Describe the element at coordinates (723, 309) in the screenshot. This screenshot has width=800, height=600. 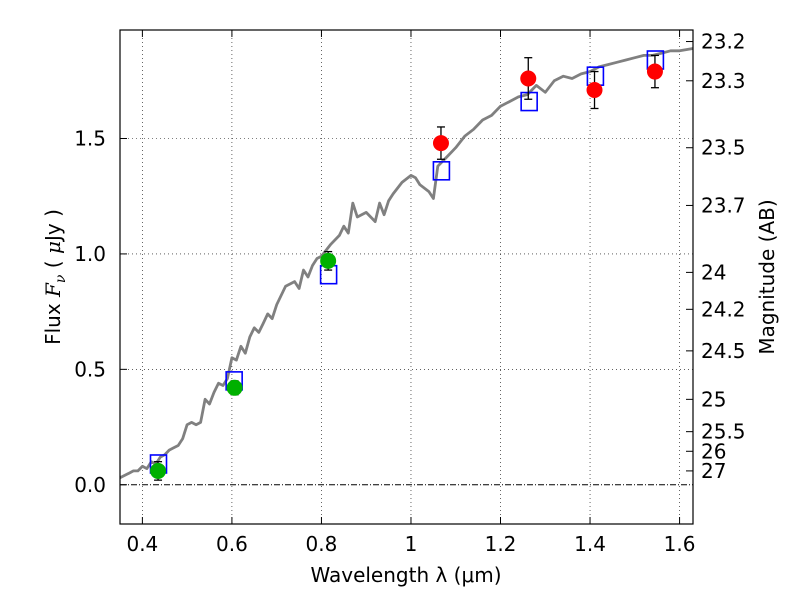
I see `y2-tick-label: 24.2` at that location.